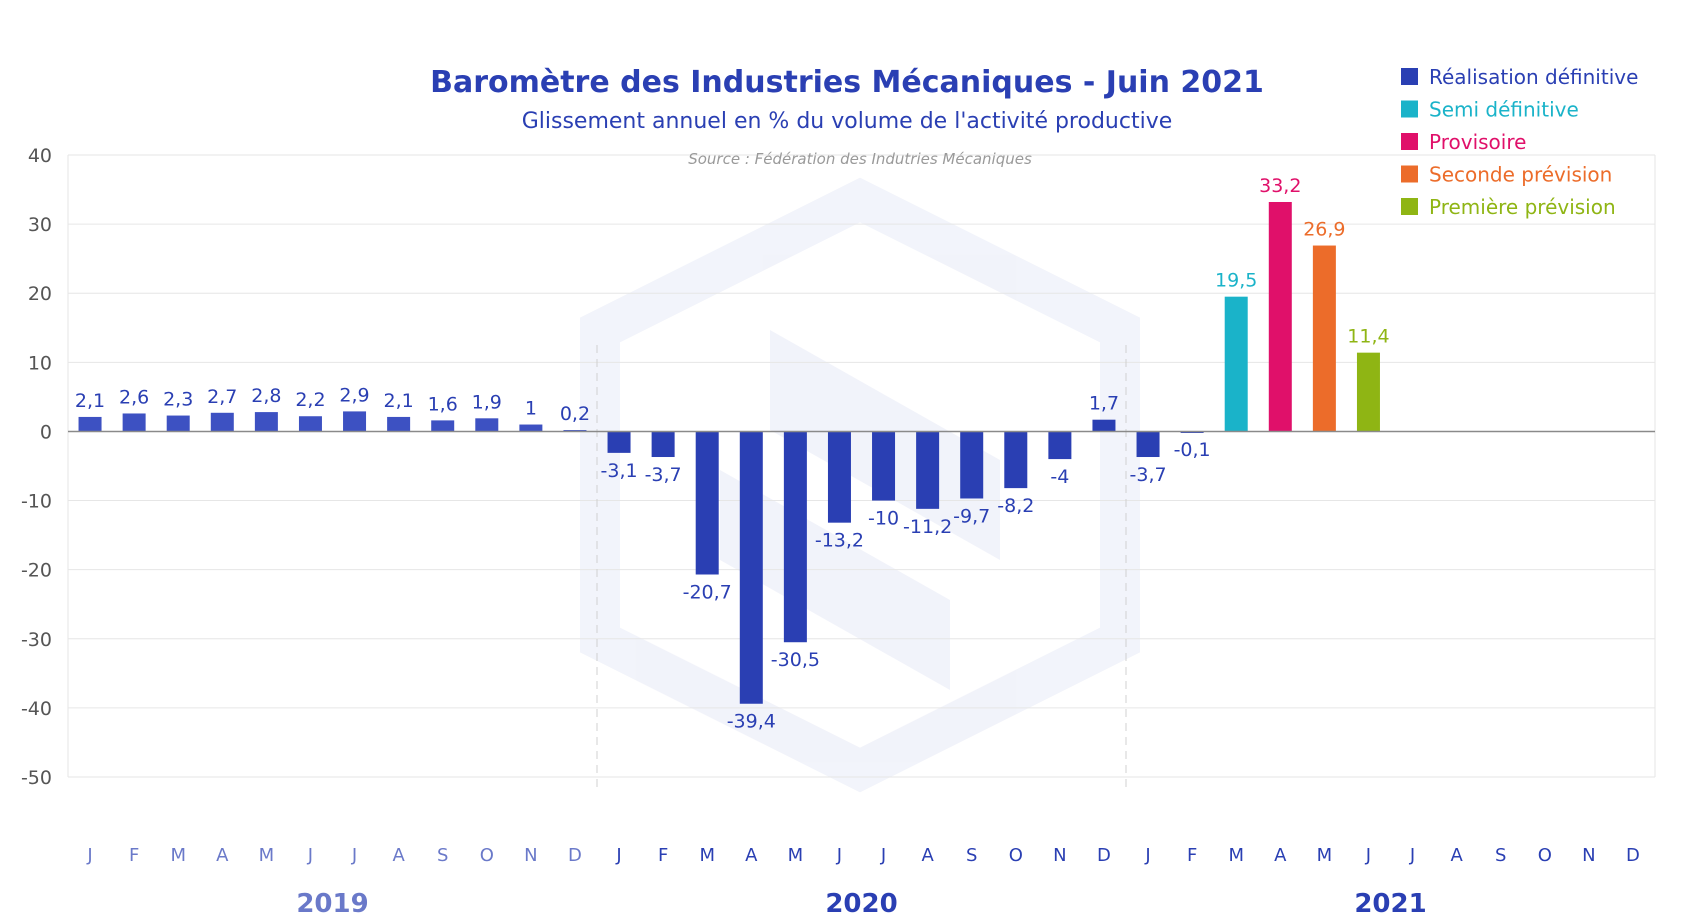  What do you see at coordinates (36, 502) in the screenshot?
I see `y-tick-label: -10` at bounding box center [36, 502].